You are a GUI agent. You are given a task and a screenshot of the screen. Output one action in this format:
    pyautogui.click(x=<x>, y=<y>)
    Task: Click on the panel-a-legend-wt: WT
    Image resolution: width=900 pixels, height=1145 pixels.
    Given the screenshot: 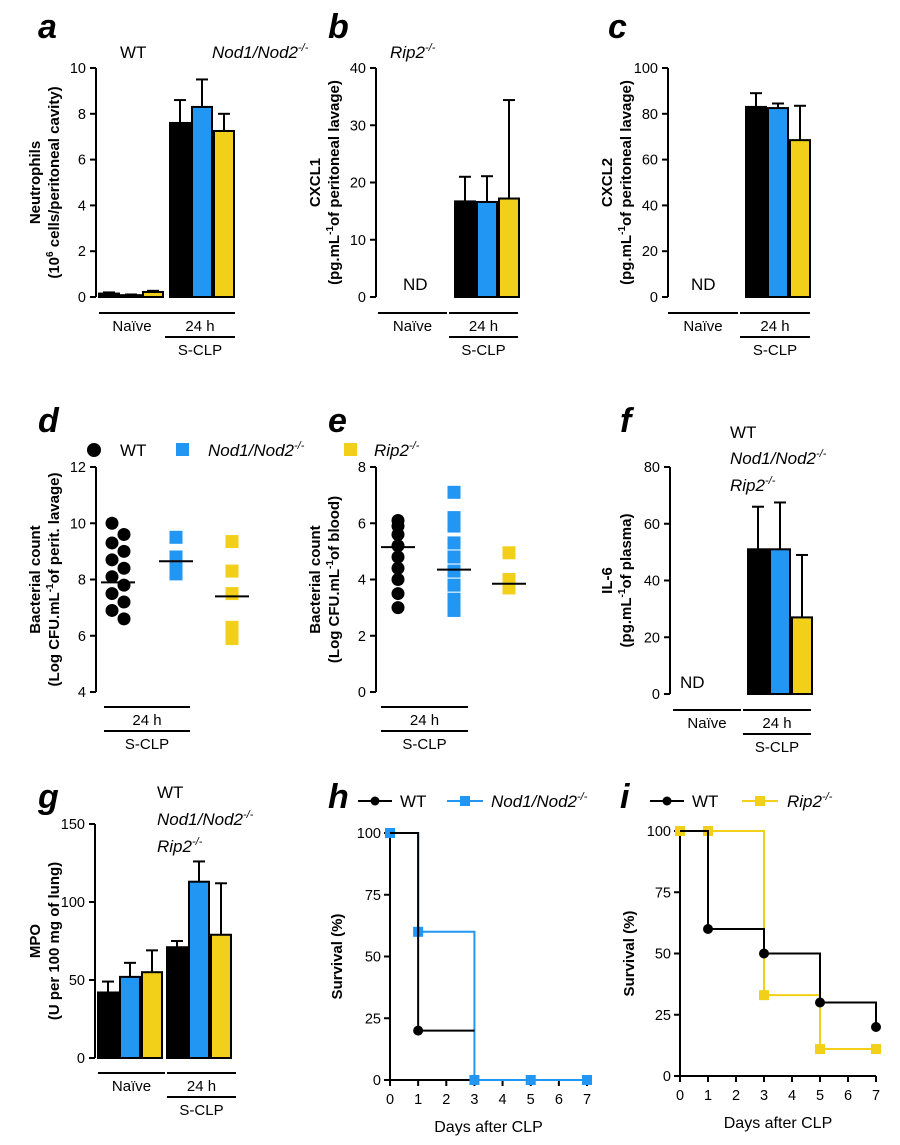 What is the action you would take?
    pyautogui.click(x=133, y=52)
    